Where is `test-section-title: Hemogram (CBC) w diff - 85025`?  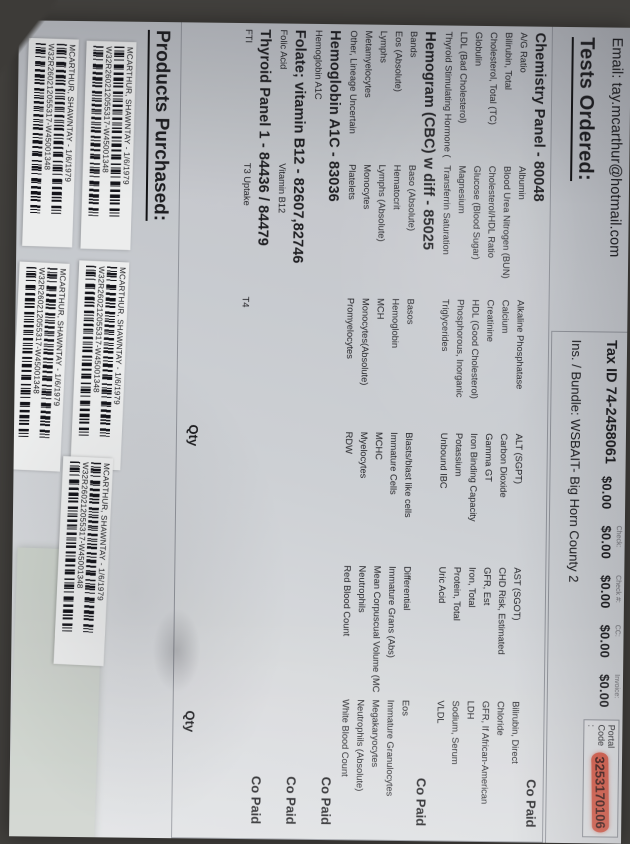 test-section-title: Hemogram (CBC) w diff - 85025 is located at coordinates (428, 140).